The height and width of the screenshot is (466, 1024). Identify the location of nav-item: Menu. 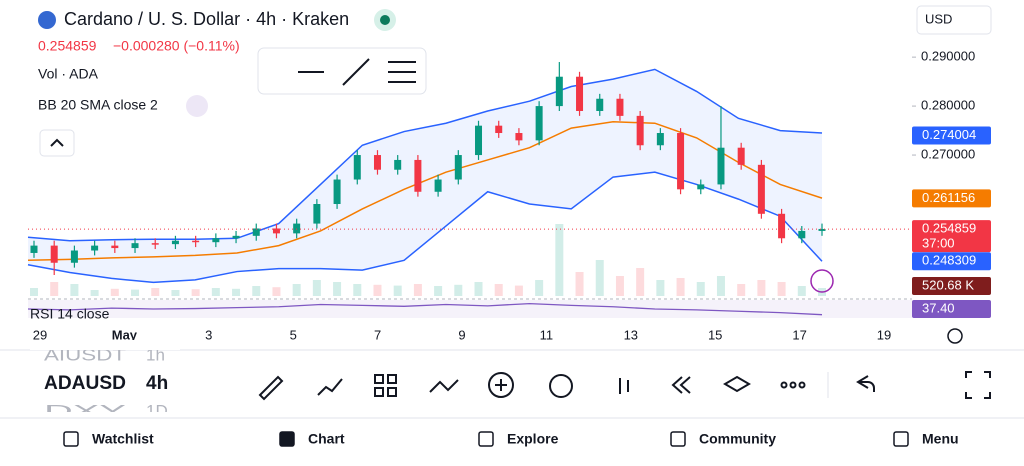
(940, 439).